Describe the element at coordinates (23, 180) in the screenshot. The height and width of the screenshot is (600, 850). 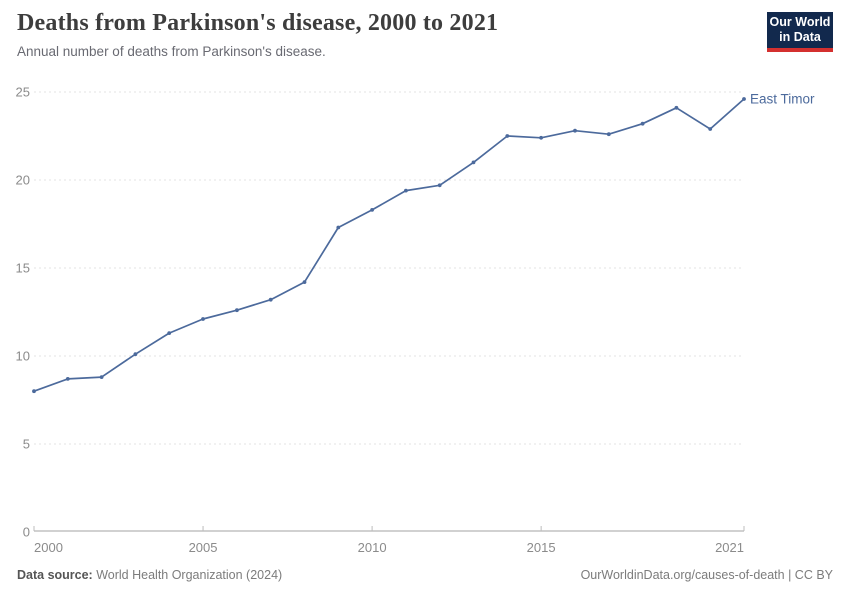
I see `y-tick-label-20: 20` at that location.